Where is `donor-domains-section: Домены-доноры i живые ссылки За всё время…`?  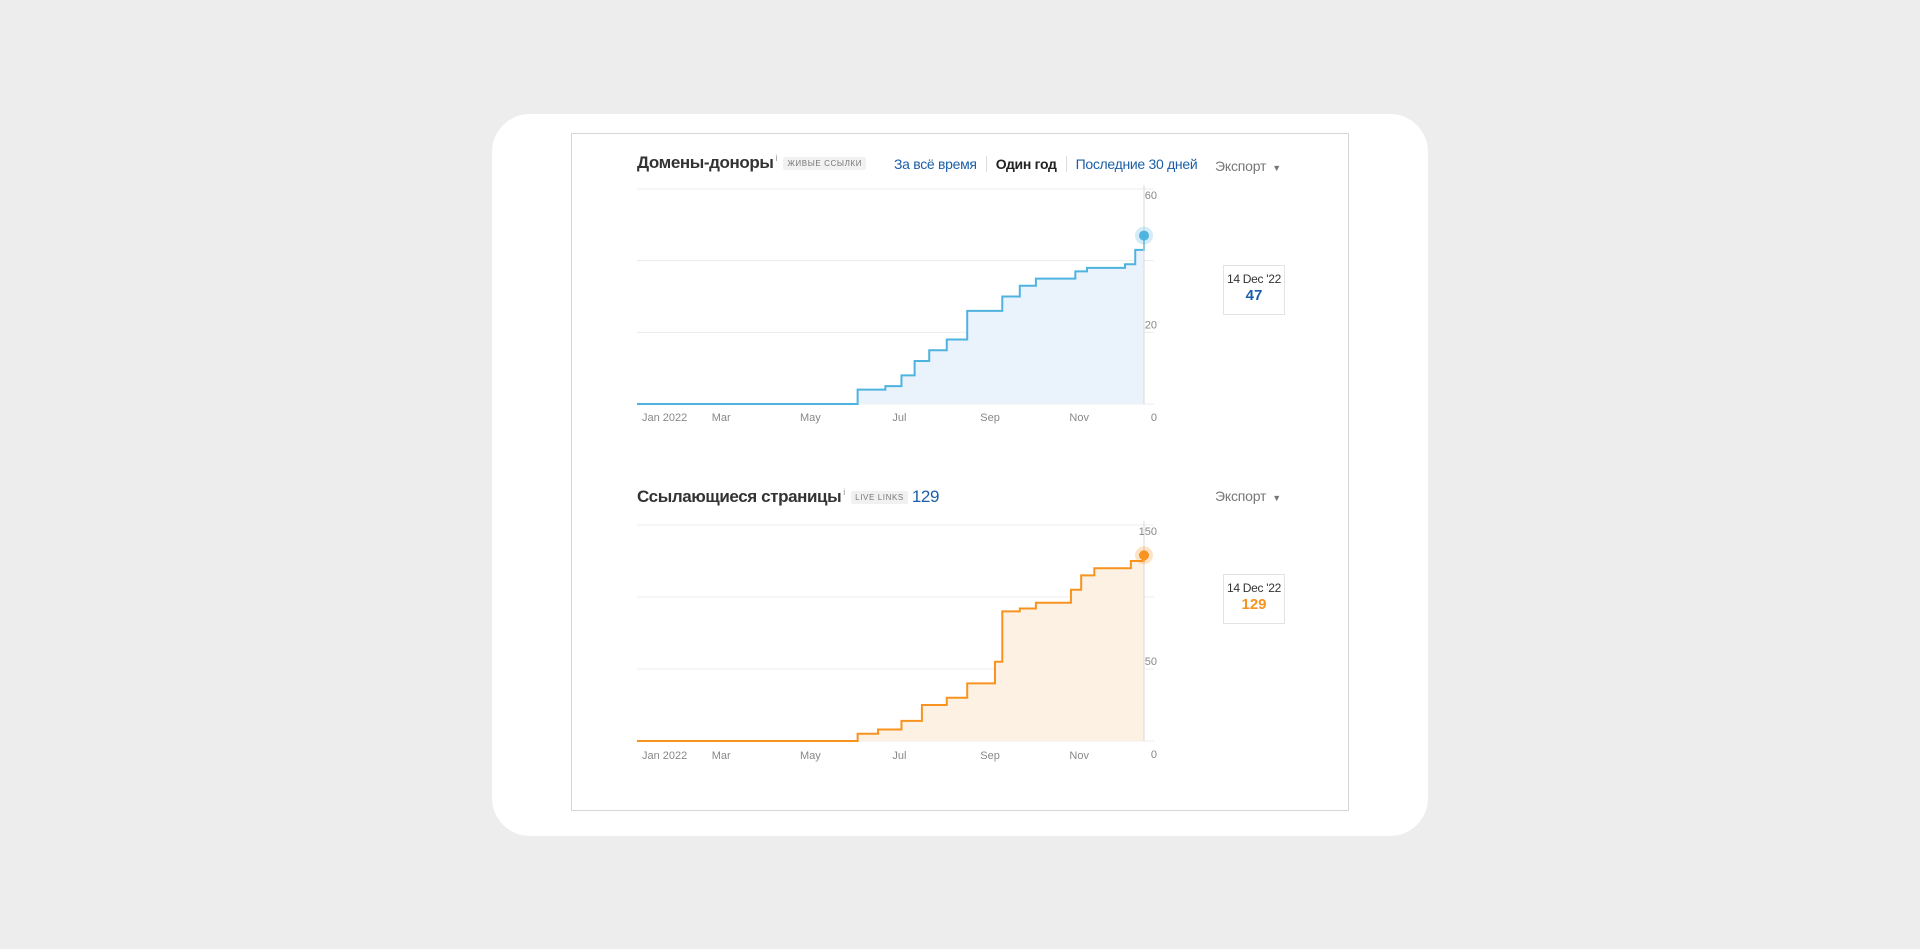 donor-domains-section: Домены-доноры i живые ссылки За всё время… is located at coordinates (961, 299).